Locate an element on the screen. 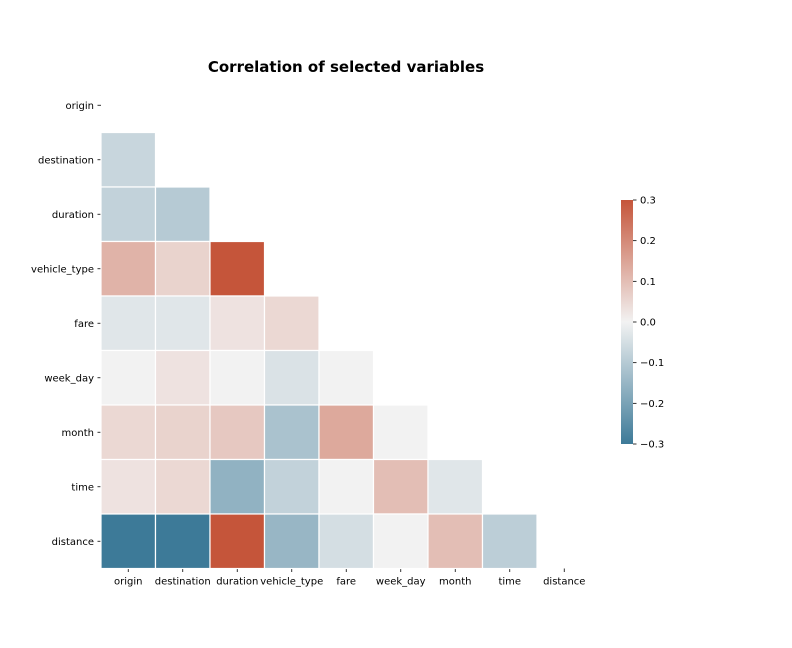 The width and height of the screenshot is (792, 648). cell-vehicle_type-duration is located at coordinates (237, 268).